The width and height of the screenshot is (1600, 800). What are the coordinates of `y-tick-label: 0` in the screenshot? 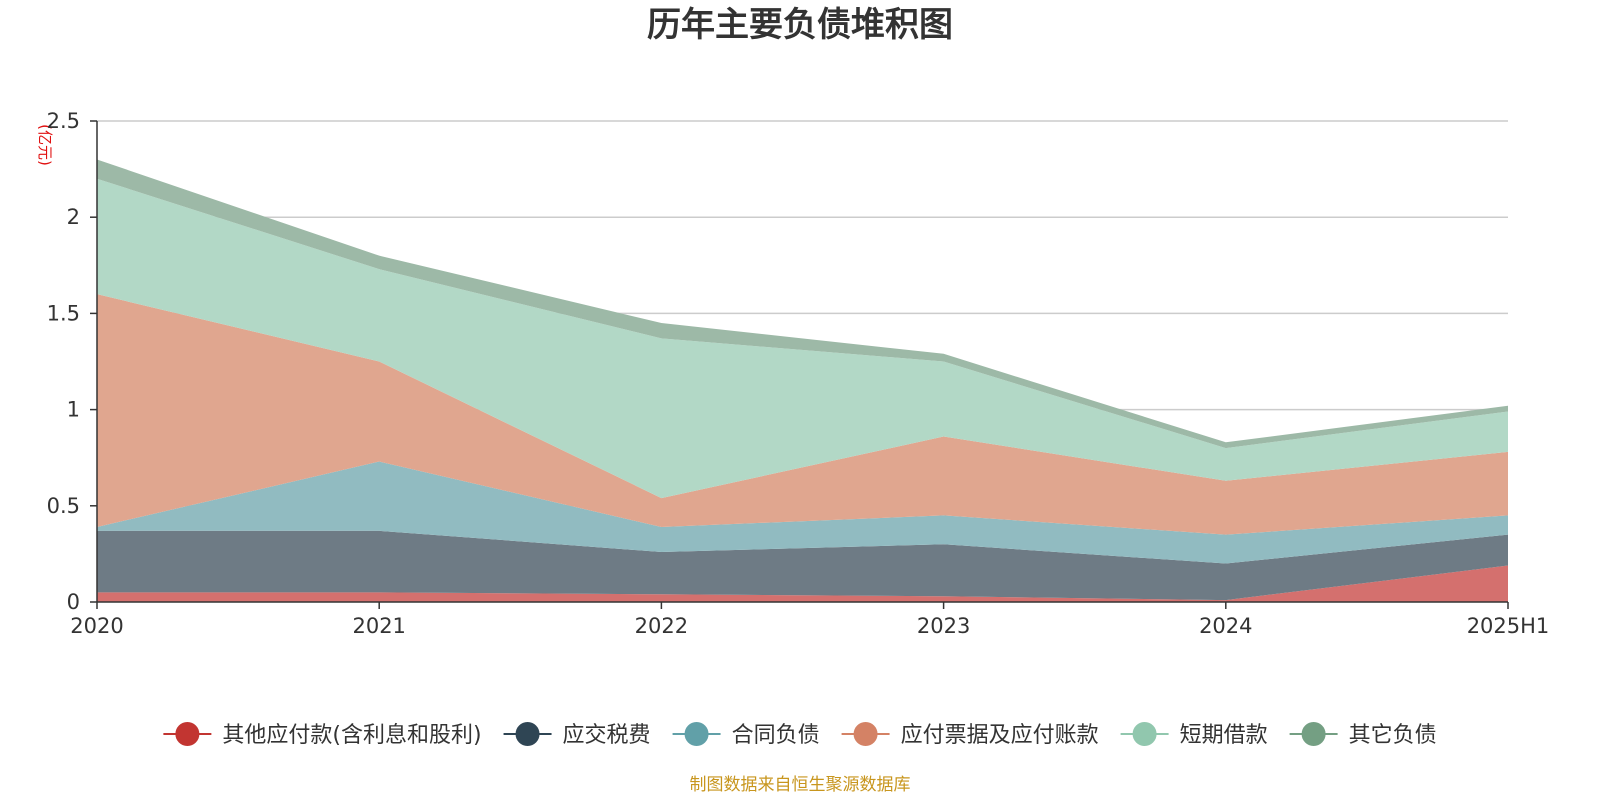 It's located at (73, 602).